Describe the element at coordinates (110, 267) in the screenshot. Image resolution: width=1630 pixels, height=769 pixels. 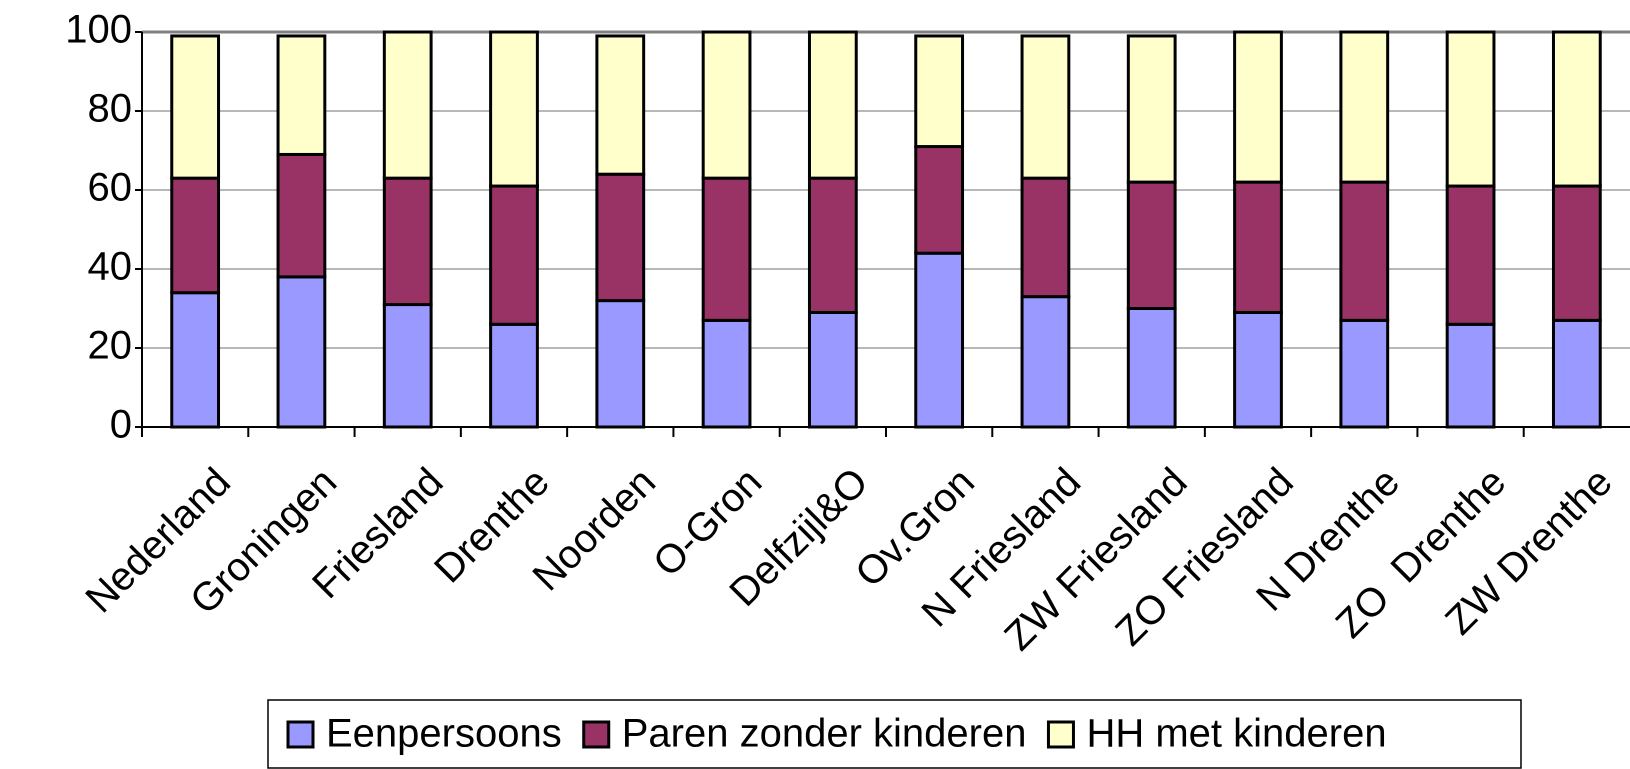
I see `y-tick-label: 40` at that location.